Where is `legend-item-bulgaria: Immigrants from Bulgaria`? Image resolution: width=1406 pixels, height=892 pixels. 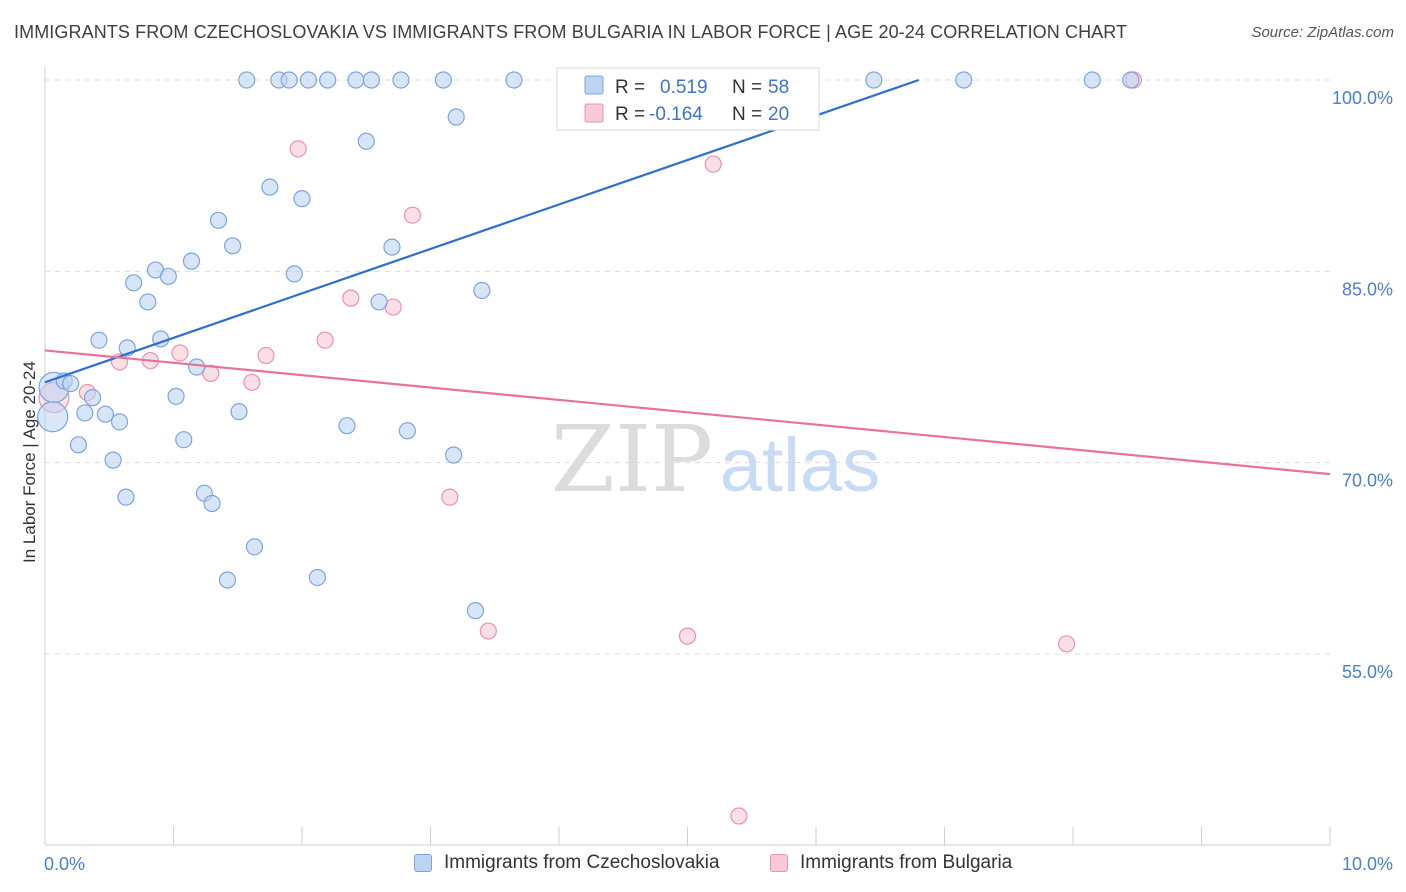 legend-item-bulgaria: Immigrants from Bulgaria is located at coordinates (891, 863).